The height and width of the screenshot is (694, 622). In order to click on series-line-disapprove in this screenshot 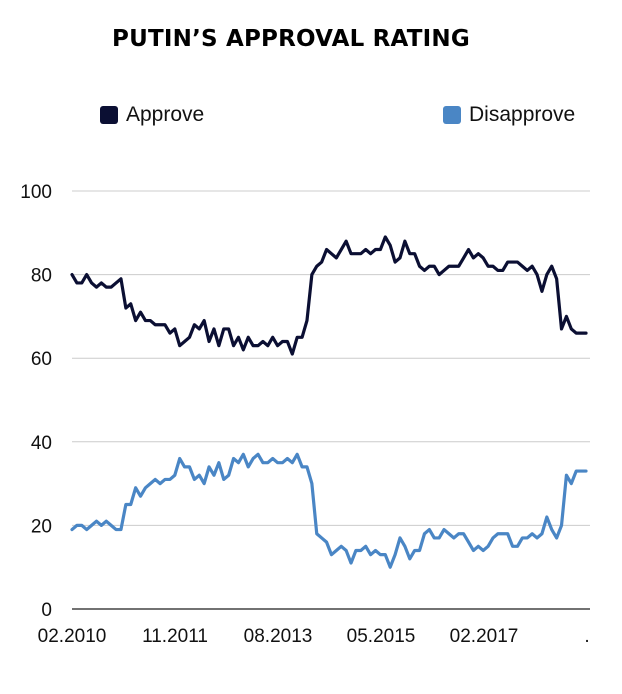, I will do `click(329, 510)`.